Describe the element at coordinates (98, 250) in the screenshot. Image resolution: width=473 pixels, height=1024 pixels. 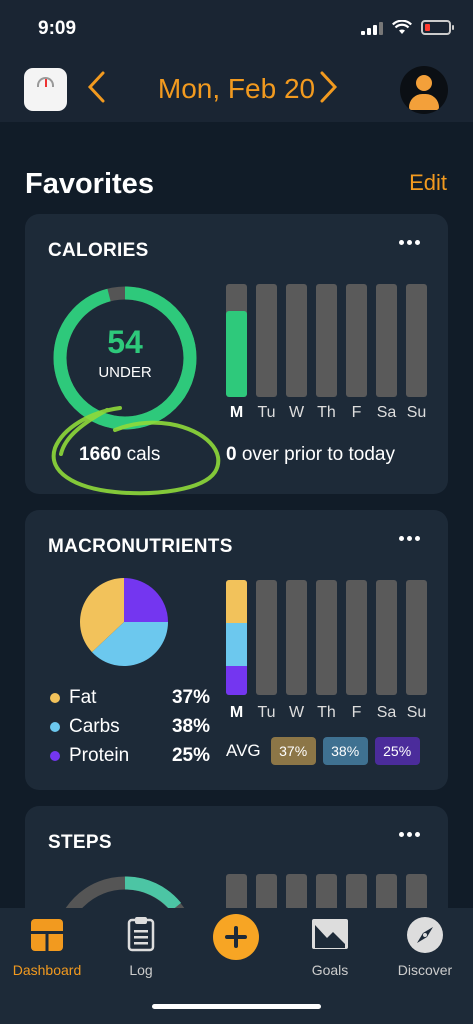
I see `calories-title: CALORIES` at that location.